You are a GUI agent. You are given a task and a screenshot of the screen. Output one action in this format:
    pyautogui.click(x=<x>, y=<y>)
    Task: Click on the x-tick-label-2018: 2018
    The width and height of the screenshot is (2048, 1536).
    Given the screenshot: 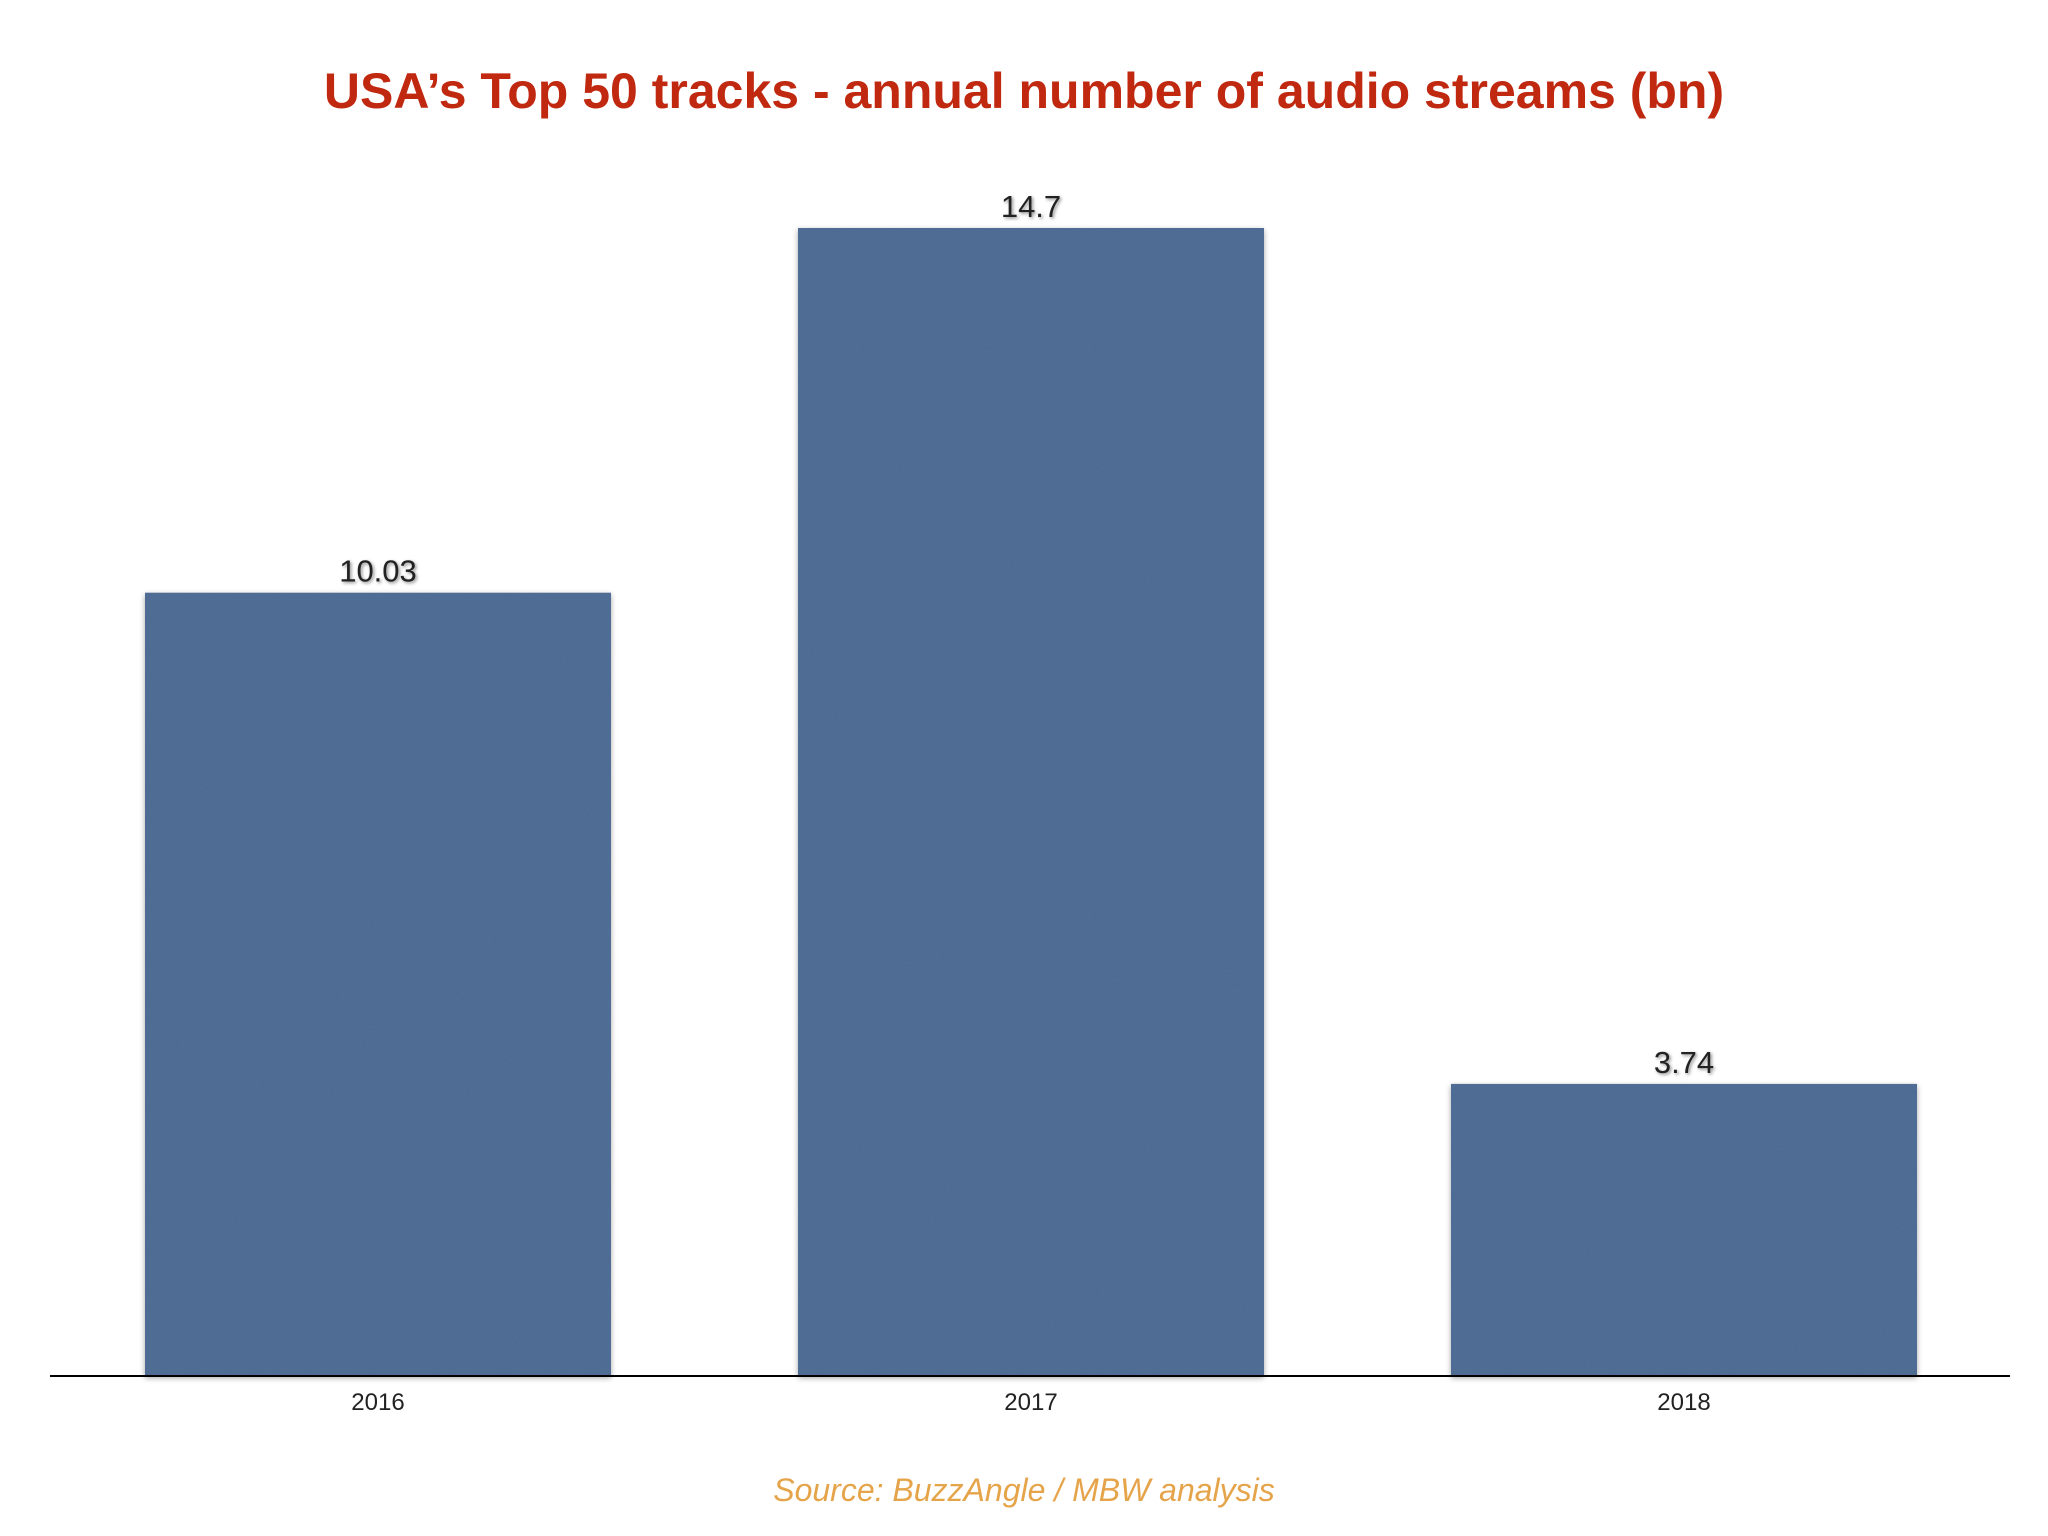 What is the action you would take?
    pyautogui.click(x=1683, y=1402)
    